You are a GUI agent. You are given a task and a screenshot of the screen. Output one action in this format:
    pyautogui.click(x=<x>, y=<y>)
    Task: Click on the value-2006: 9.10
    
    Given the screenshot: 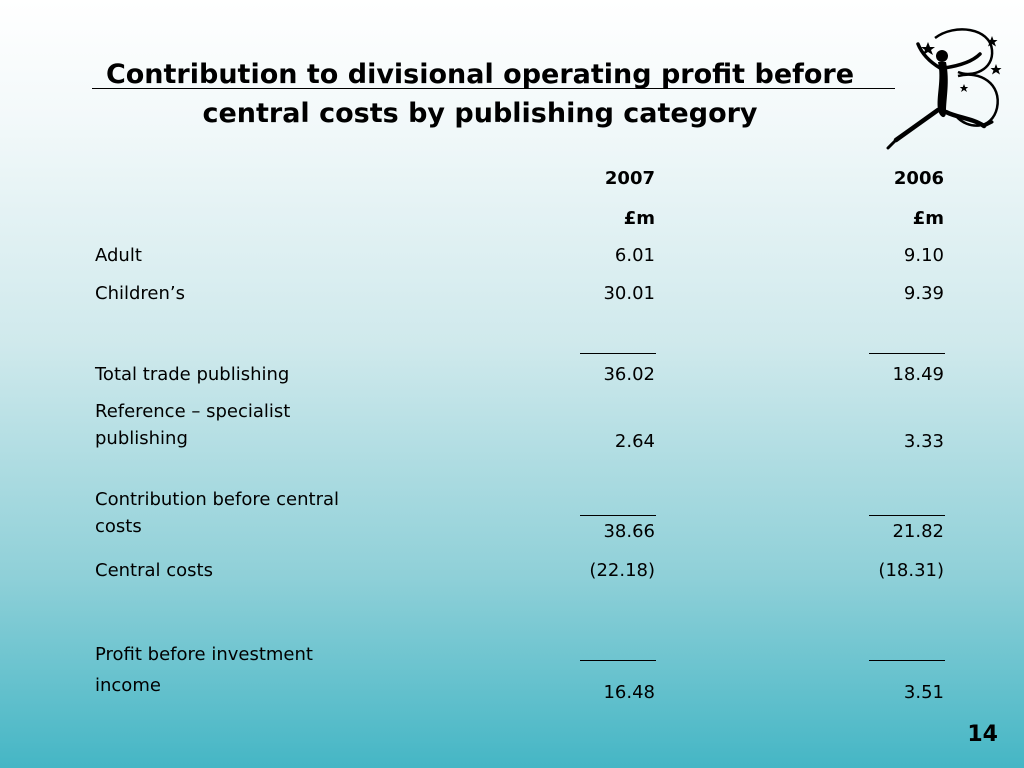 What is the action you would take?
    pyautogui.click(x=923, y=255)
    